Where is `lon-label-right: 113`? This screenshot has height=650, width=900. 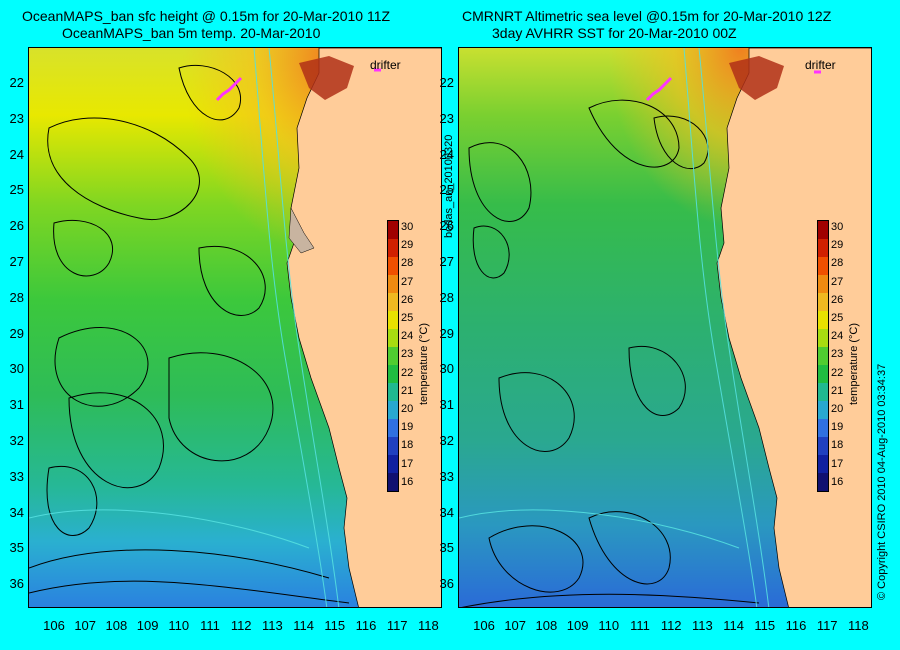 lon-label-right: 113 is located at coordinates (702, 625).